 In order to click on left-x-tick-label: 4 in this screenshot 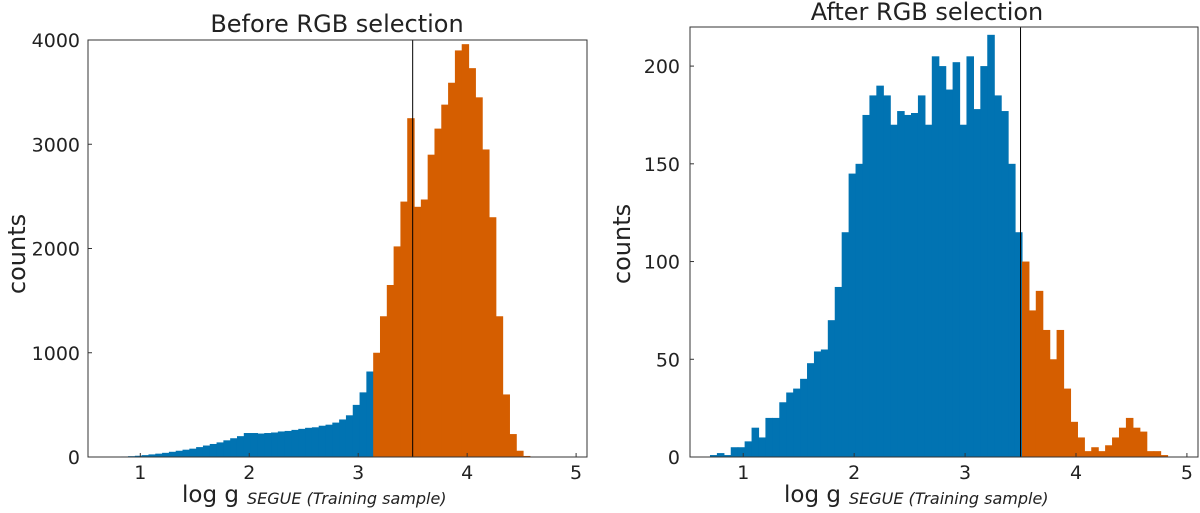, I will do `click(467, 473)`.